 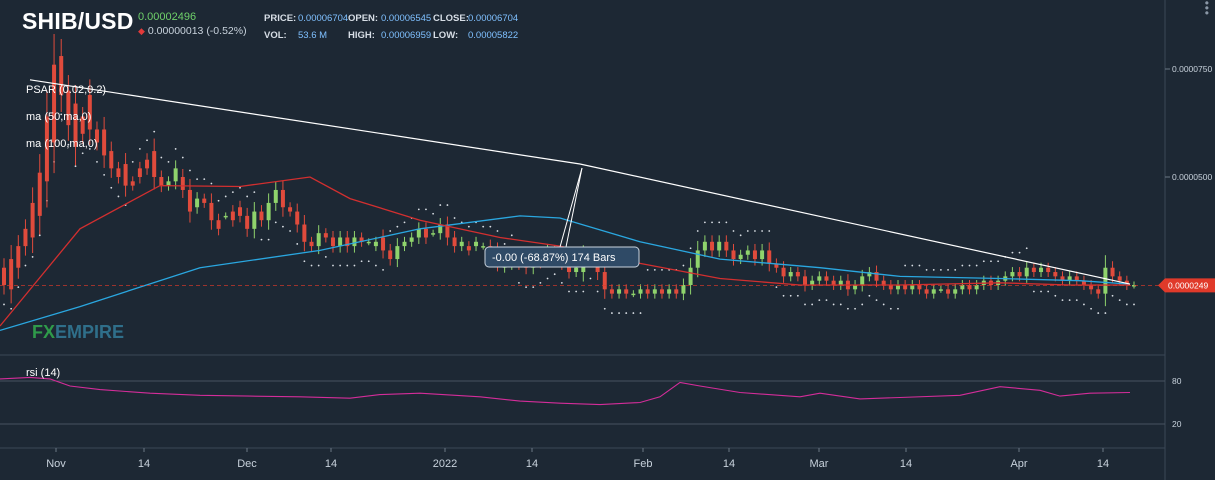 What do you see at coordinates (43, 373) in the screenshot?
I see `rsi-legend: rsi (14)` at bounding box center [43, 373].